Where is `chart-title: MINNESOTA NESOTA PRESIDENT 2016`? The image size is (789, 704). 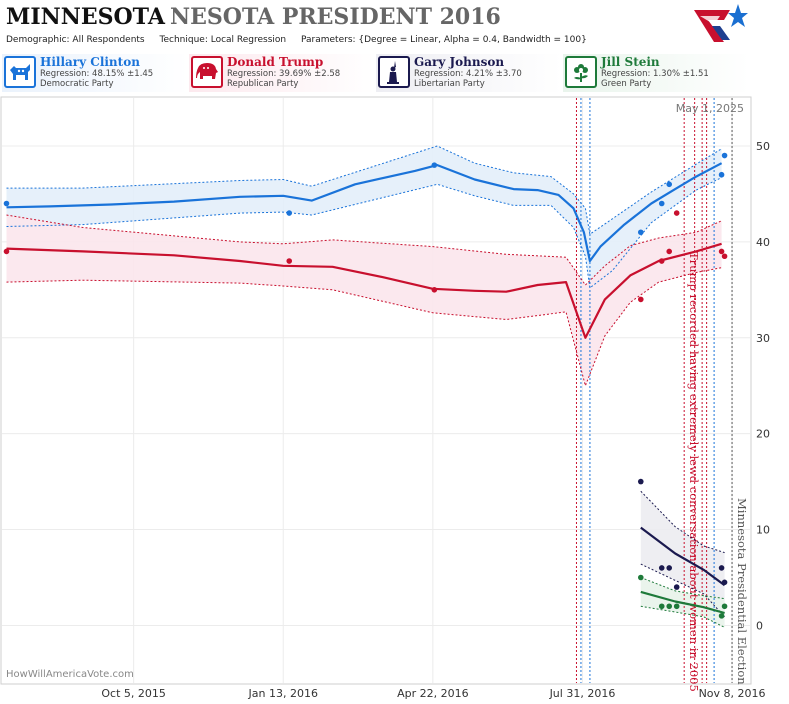 chart-title: MINNESOTA NESOTA PRESIDENT 2016 is located at coordinates (253, 19).